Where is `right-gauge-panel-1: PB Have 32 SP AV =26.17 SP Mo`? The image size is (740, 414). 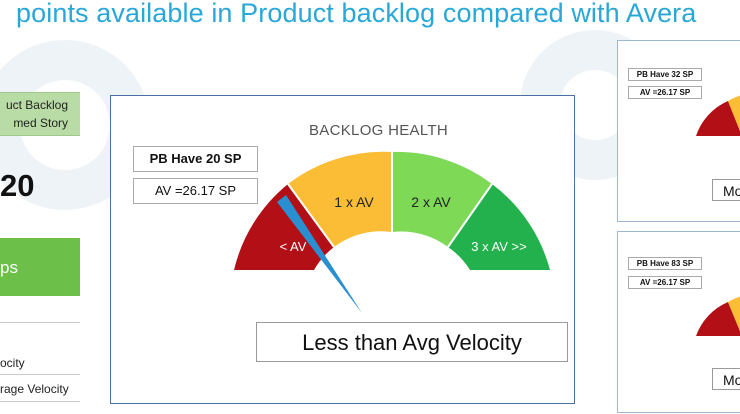 right-gauge-panel-1: PB Have 32 SP AV =26.17 SP Mo is located at coordinates (678, 131).